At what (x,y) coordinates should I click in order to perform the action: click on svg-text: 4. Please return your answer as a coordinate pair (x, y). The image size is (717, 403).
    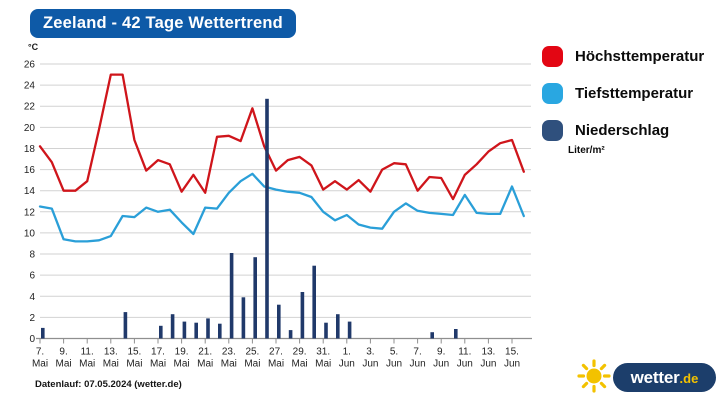
    Looking at the image, I should click on (32, 297).